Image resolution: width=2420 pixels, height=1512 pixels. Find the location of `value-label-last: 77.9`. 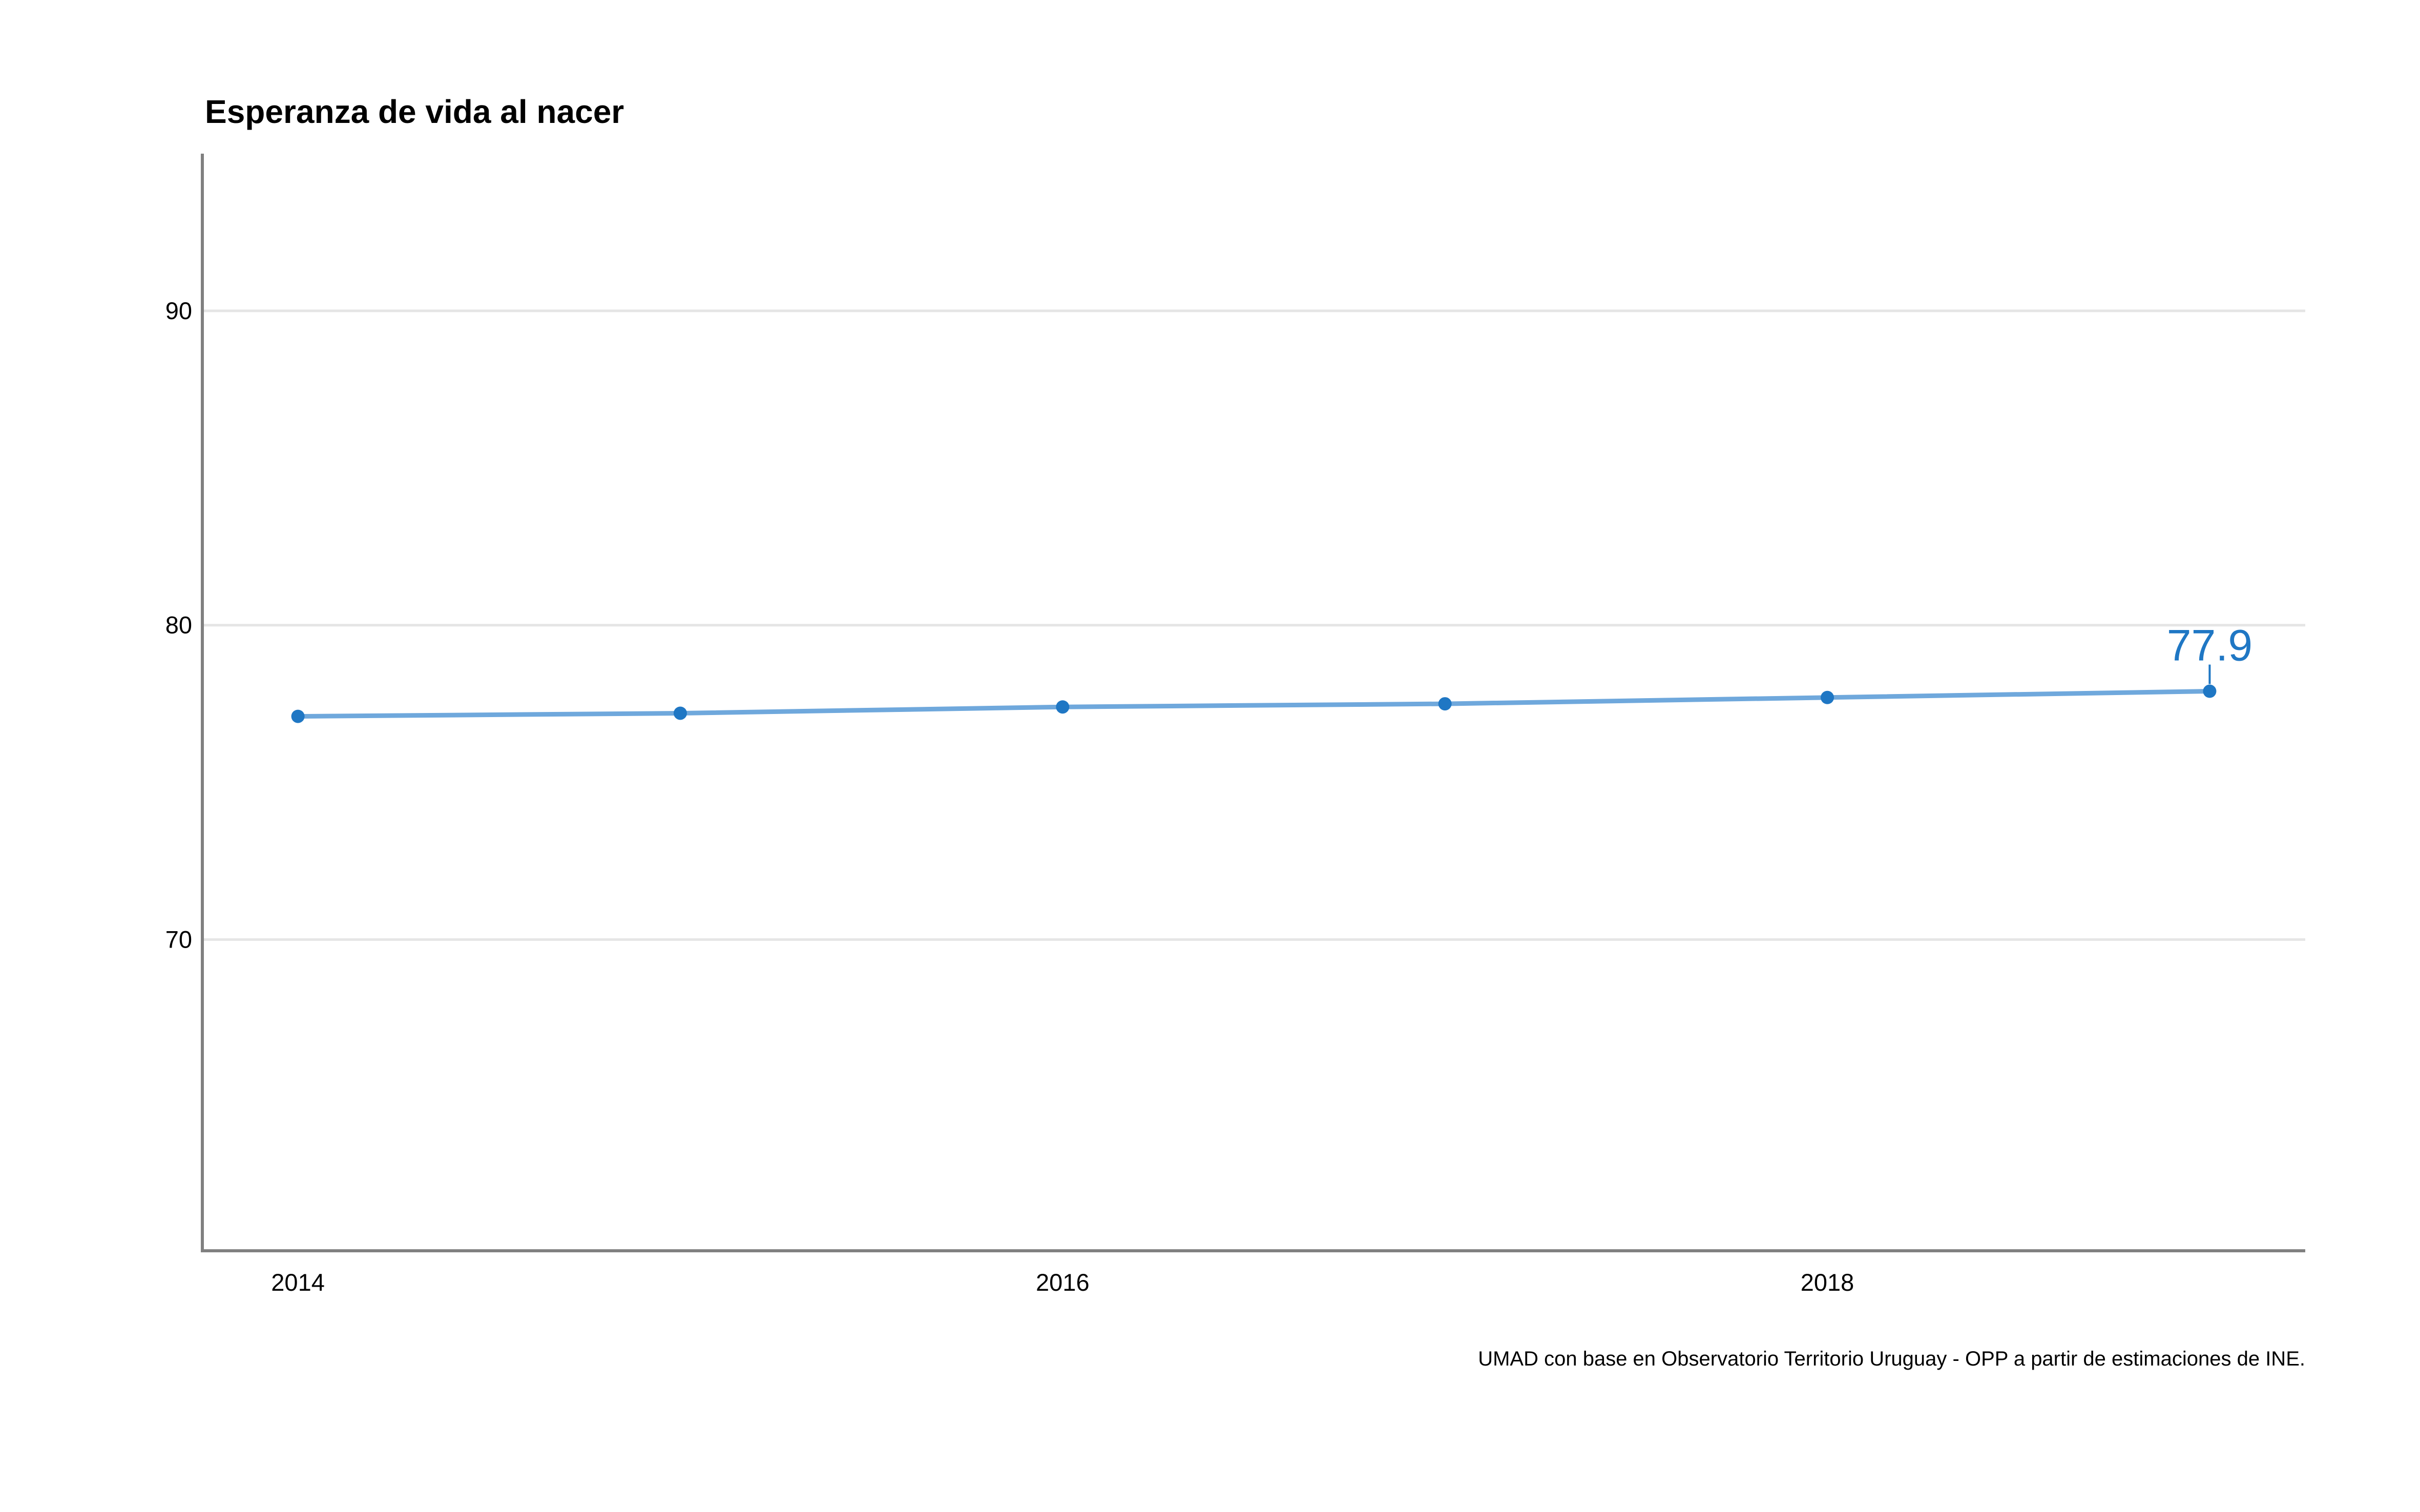

value-label-last: 77.9 is located at coordinates (2209, 645).